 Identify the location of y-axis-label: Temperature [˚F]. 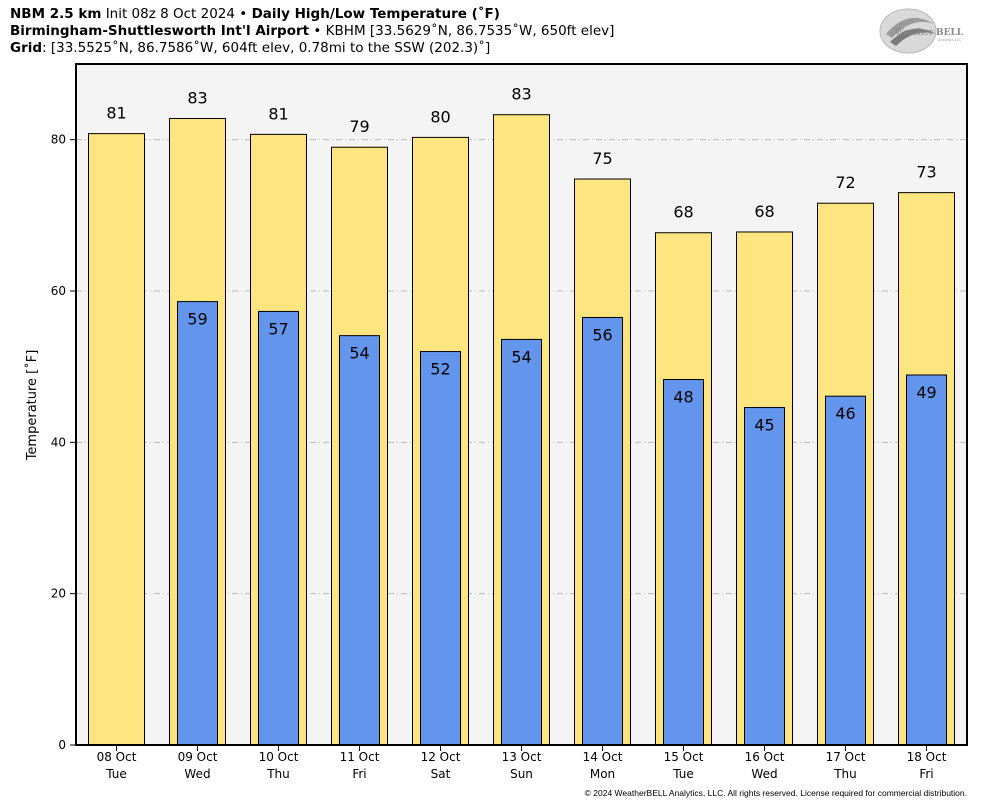
(32, 406).